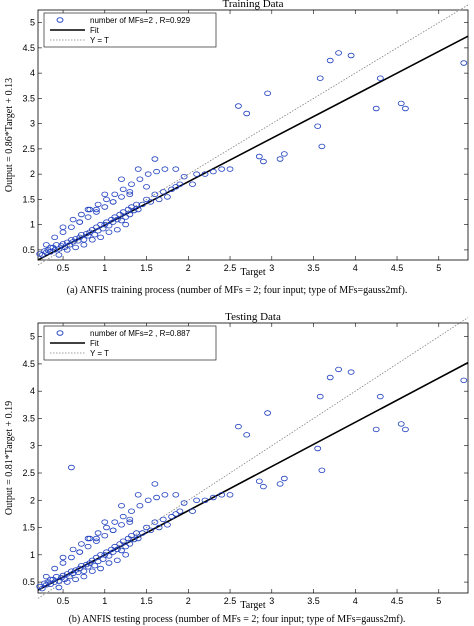  What do you see at coordinates (130, 30) in the screenshot?
I see `training-legend: number of MFs=2 , R=0.929 Fit Y = T` at bounding box center [130, 30].